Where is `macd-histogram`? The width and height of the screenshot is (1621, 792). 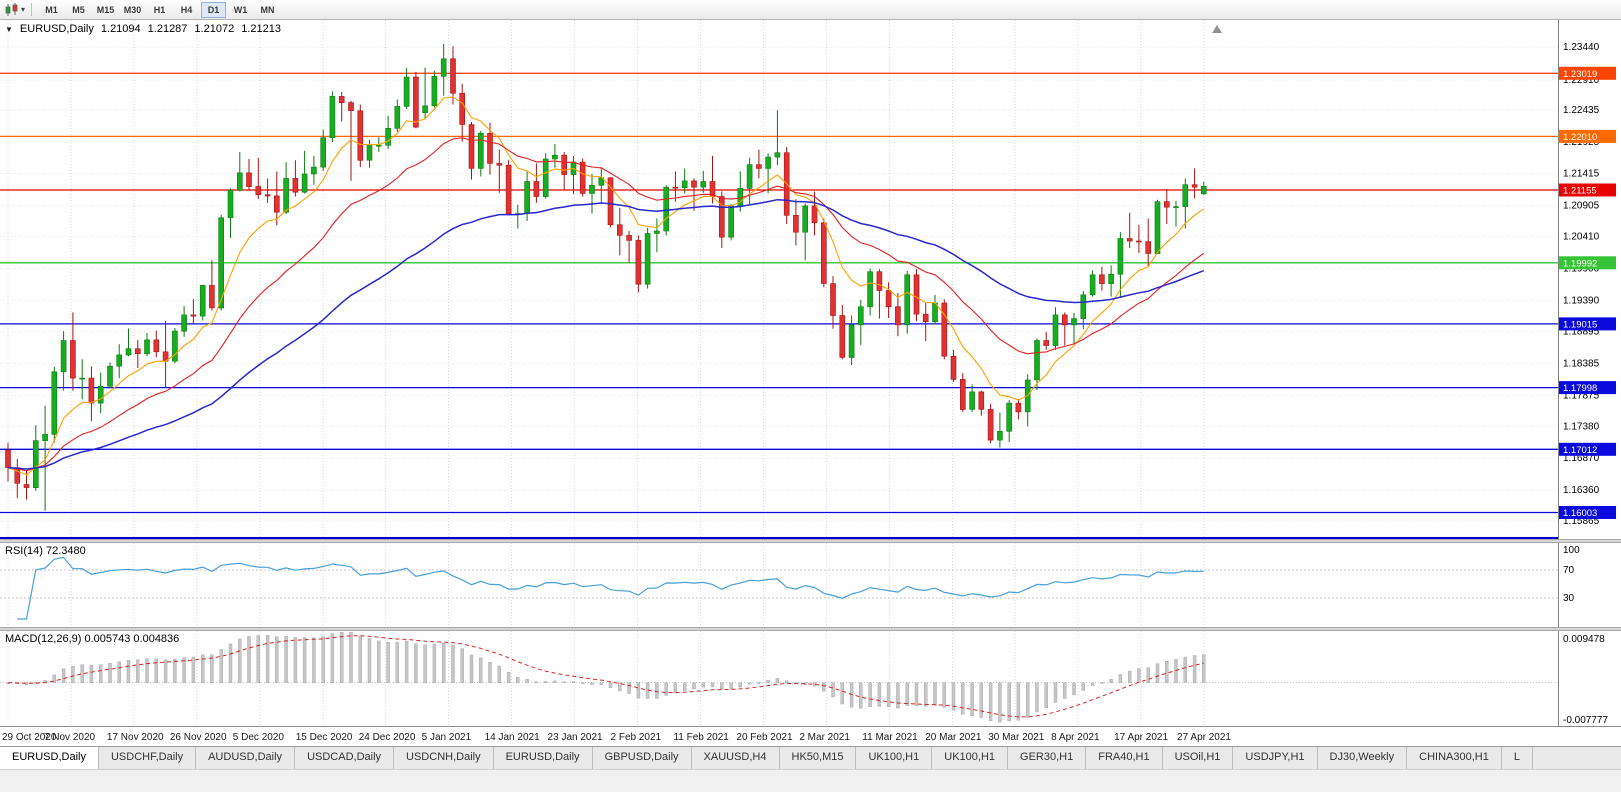
macd-histogram is located at coordinates (606, 677).